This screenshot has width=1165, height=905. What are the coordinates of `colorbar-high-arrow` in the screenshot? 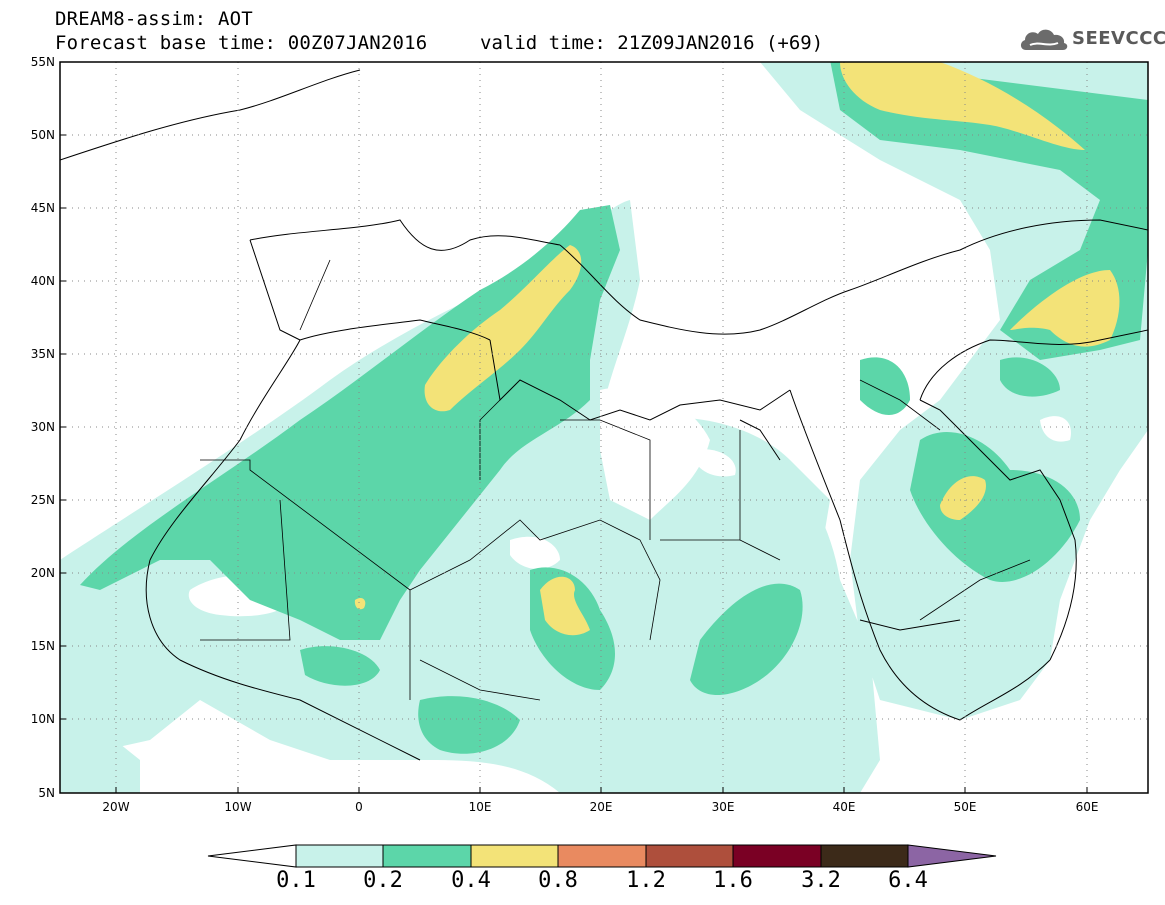 It's located at (952, 856).